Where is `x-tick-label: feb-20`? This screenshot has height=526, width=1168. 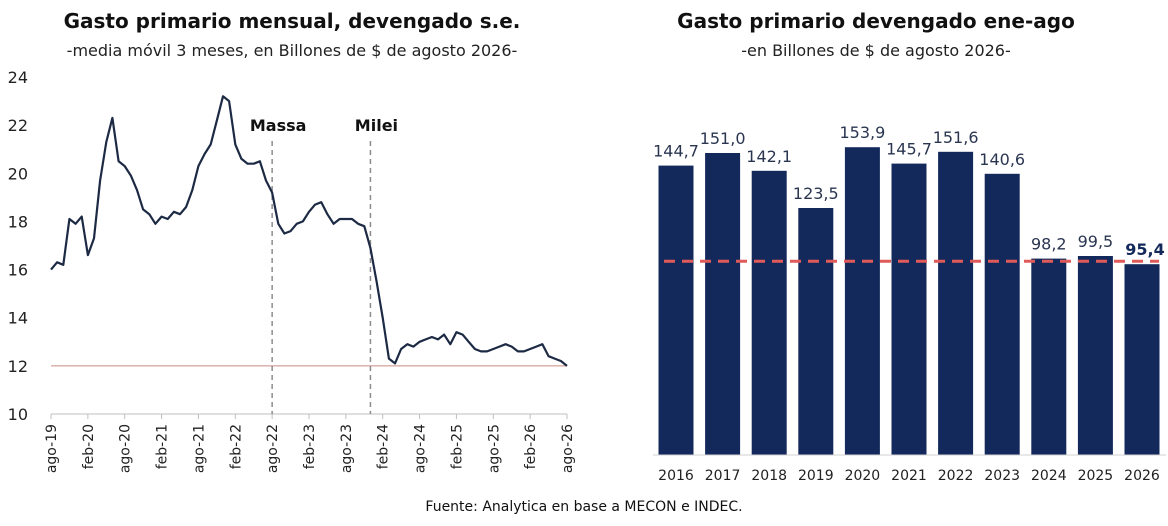
x-tick-label: feb-20 is located at coordinates (89, 446).